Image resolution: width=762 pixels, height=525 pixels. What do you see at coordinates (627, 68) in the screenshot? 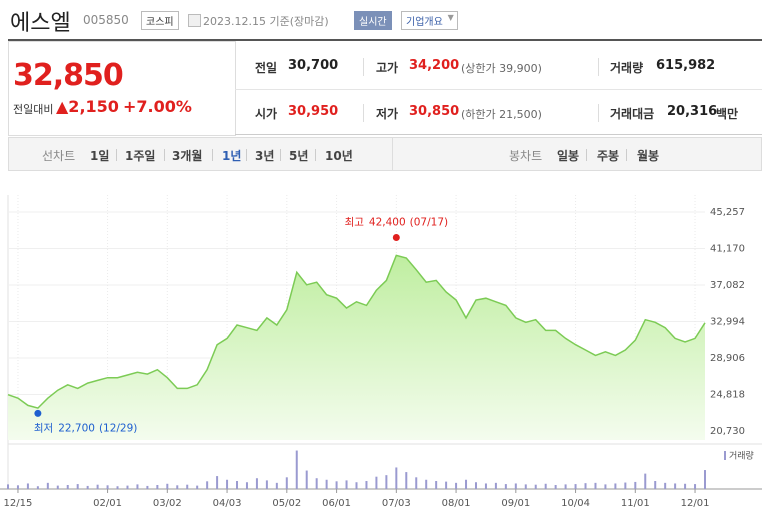
I see `stat-label: 거래량` at bounding box center [627, 68].